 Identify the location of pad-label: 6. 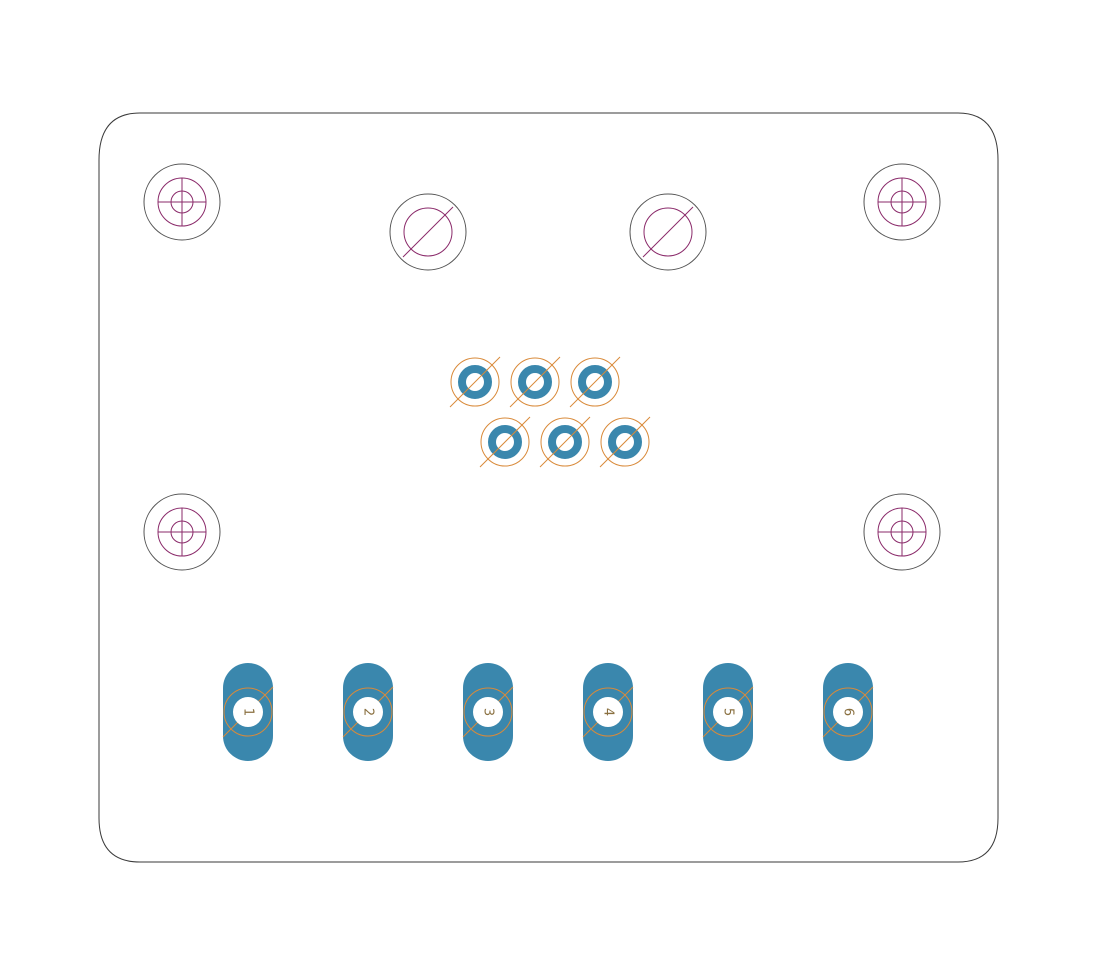
(848, 712).